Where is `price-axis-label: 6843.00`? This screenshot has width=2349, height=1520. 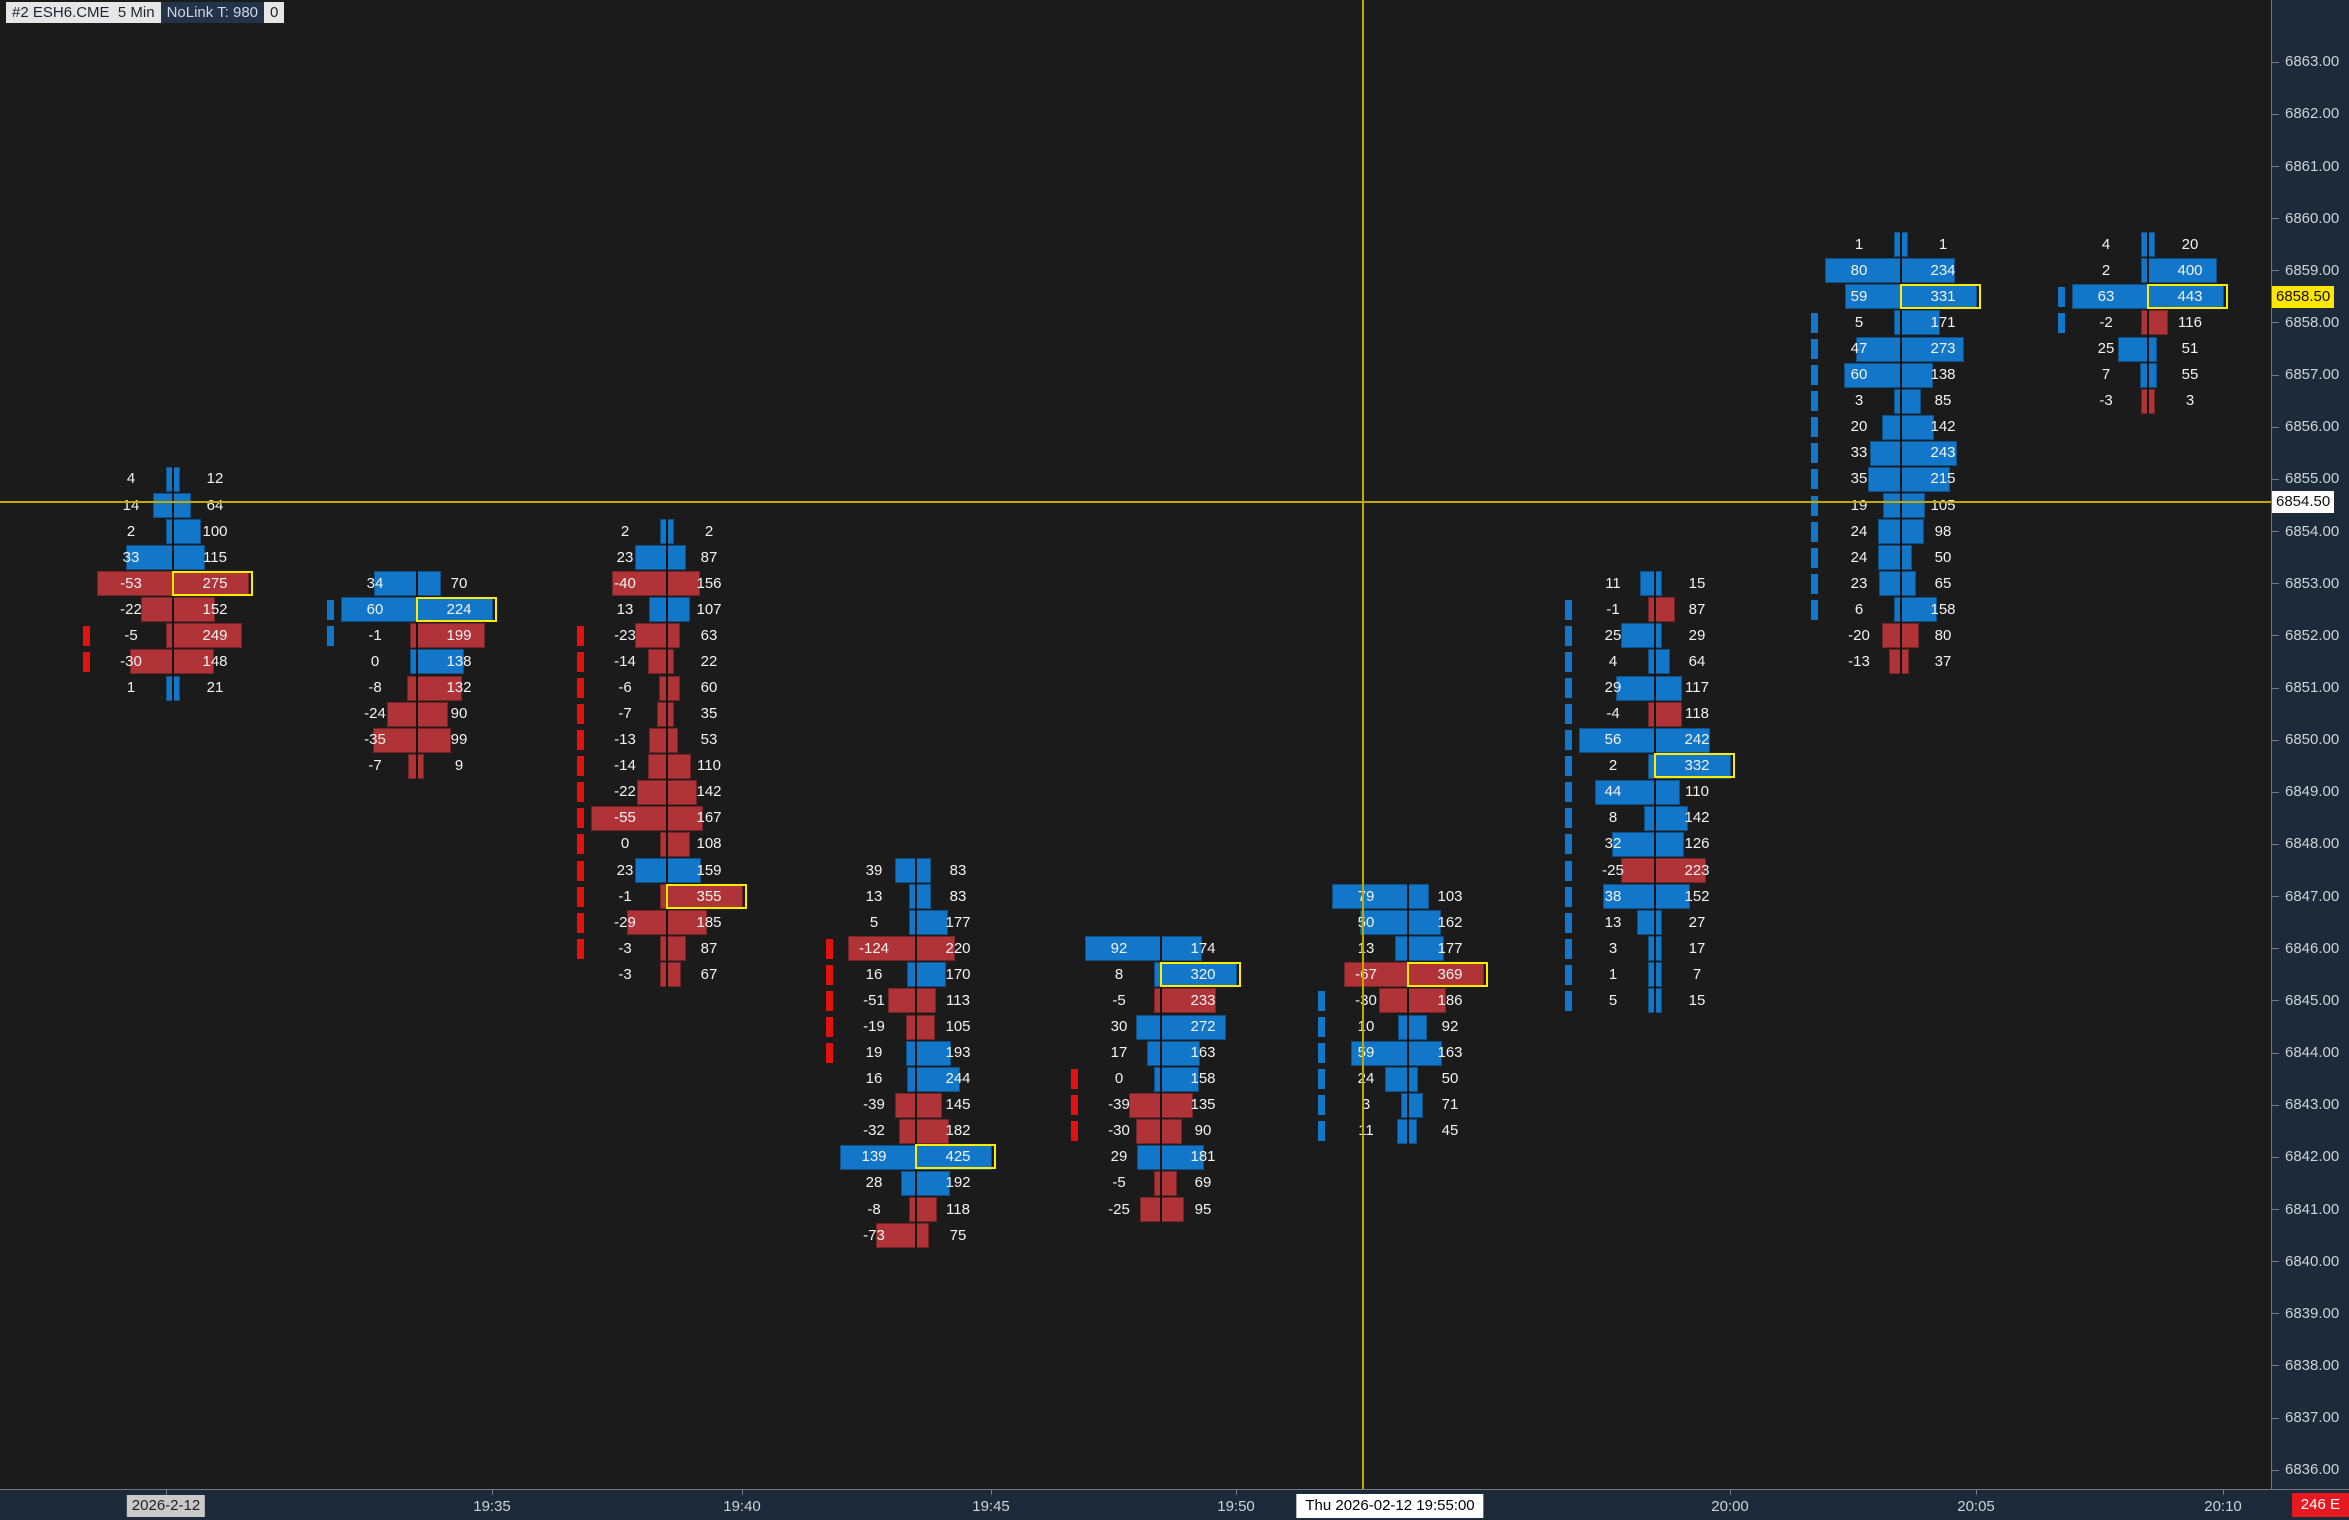 price-axis-label: 6843.00 is located at coordinates (2312, 1105).